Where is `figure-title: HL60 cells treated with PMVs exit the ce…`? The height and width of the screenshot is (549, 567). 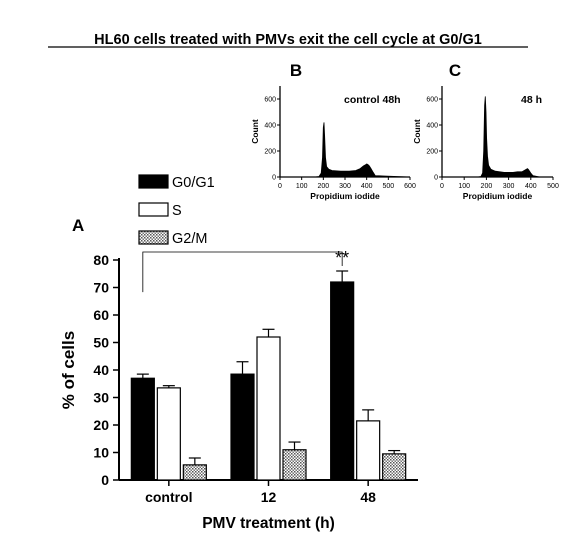 figure-title: HL60 cells treated with PMVs exit the ce… is located at coordinates (288, 40).